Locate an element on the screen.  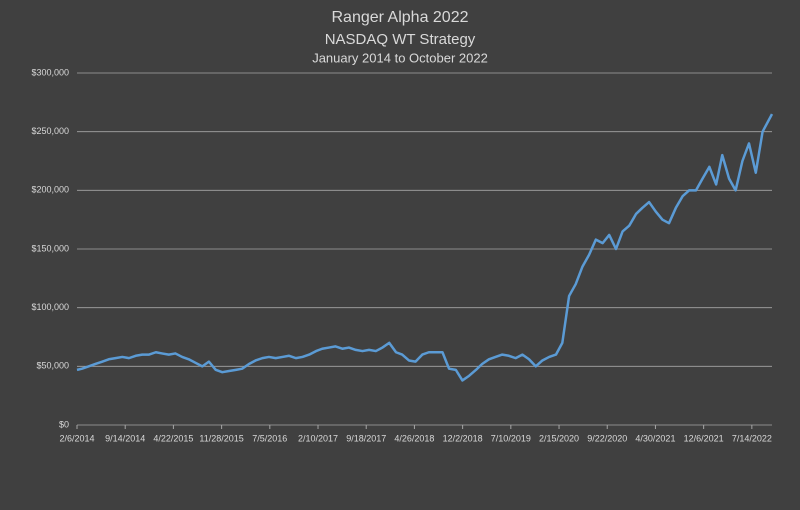
date-range: January 2014 to October 2022 is located at coordinates (400, 57).